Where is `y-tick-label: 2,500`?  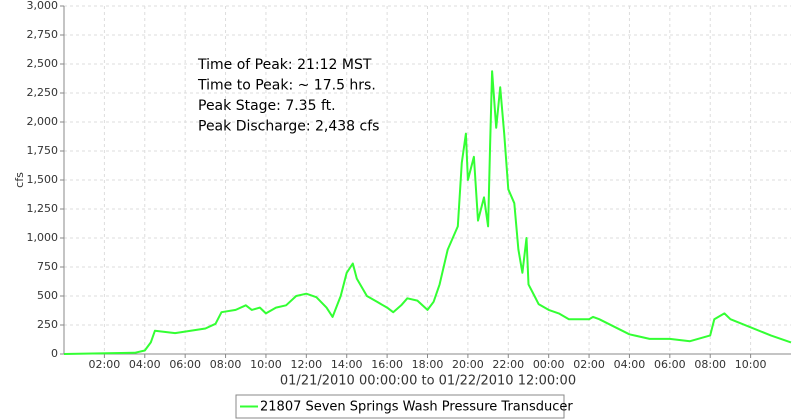
y-tick-label: 2,500 is located at coordinates (43, 63).